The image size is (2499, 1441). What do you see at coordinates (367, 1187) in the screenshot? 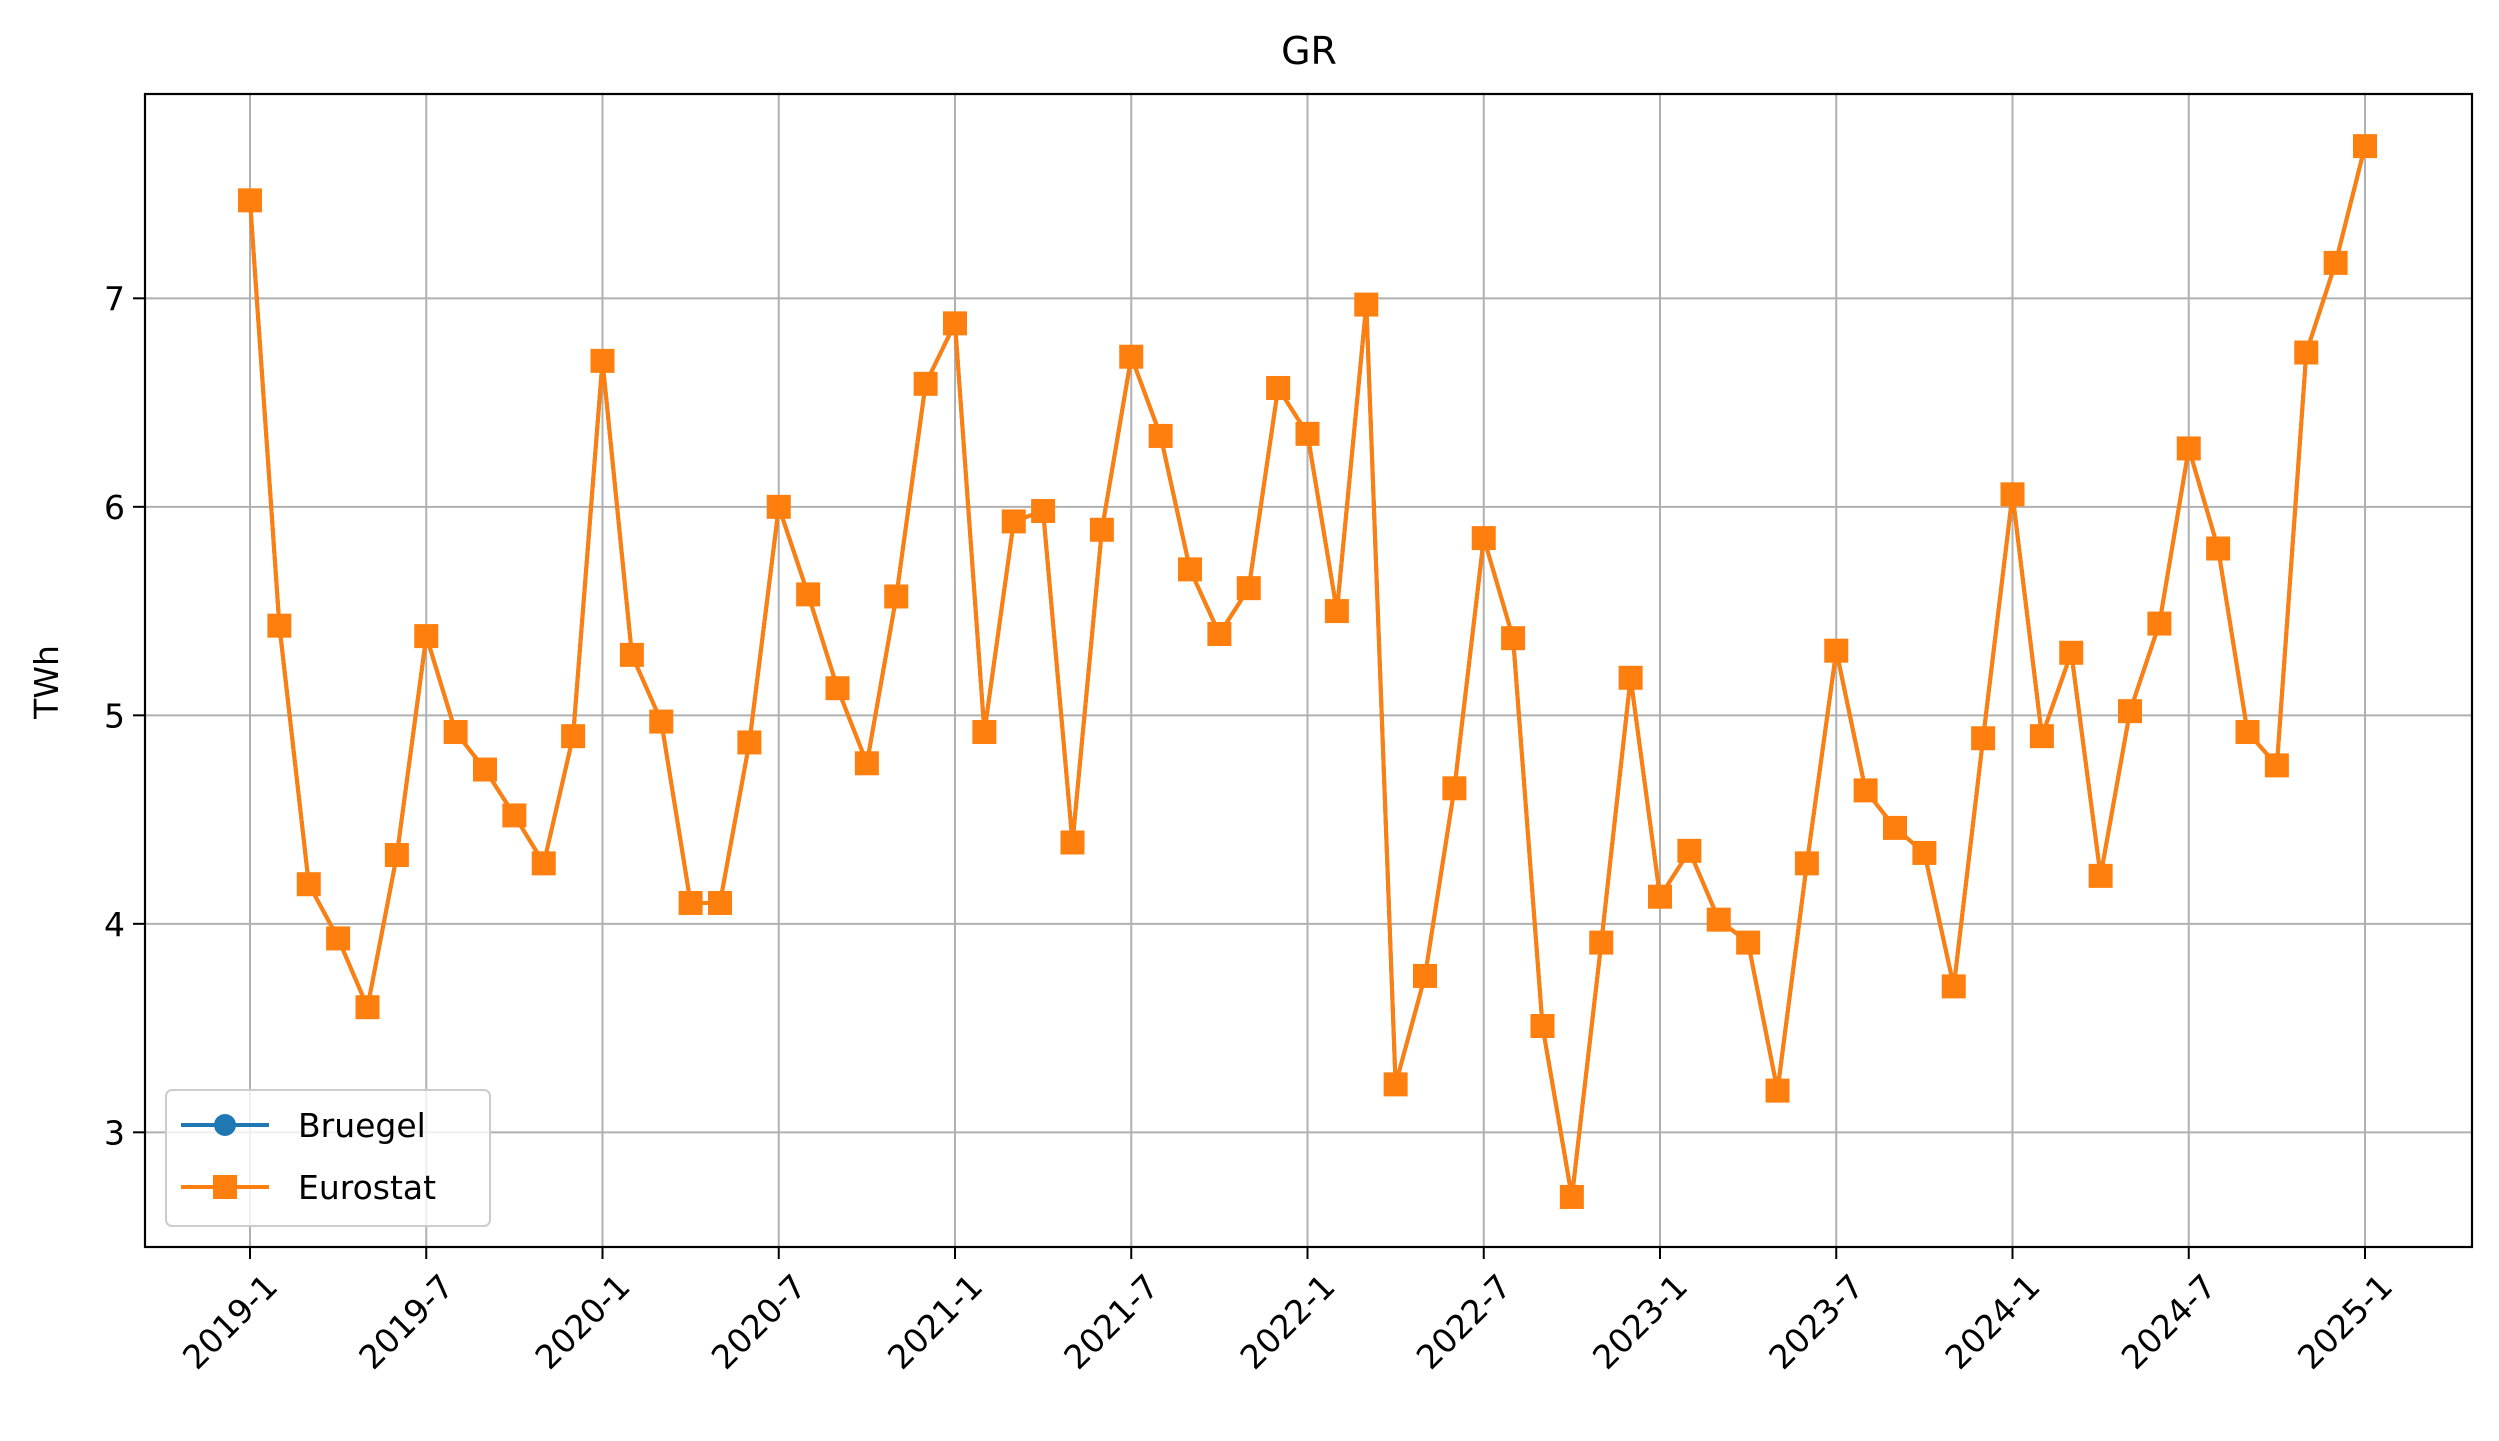
I see `legend-label-eurostat: Eurostat` at bounding box center [367, 1187].